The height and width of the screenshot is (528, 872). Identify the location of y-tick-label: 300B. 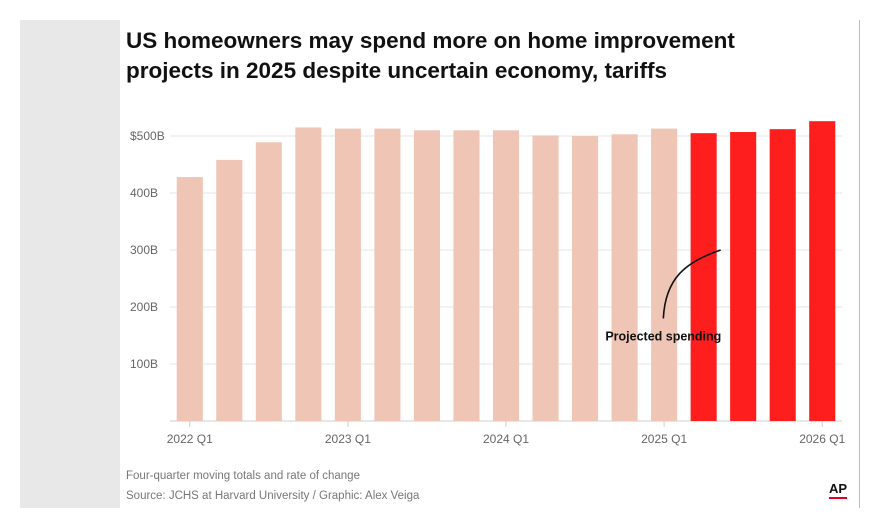
(144, 250).